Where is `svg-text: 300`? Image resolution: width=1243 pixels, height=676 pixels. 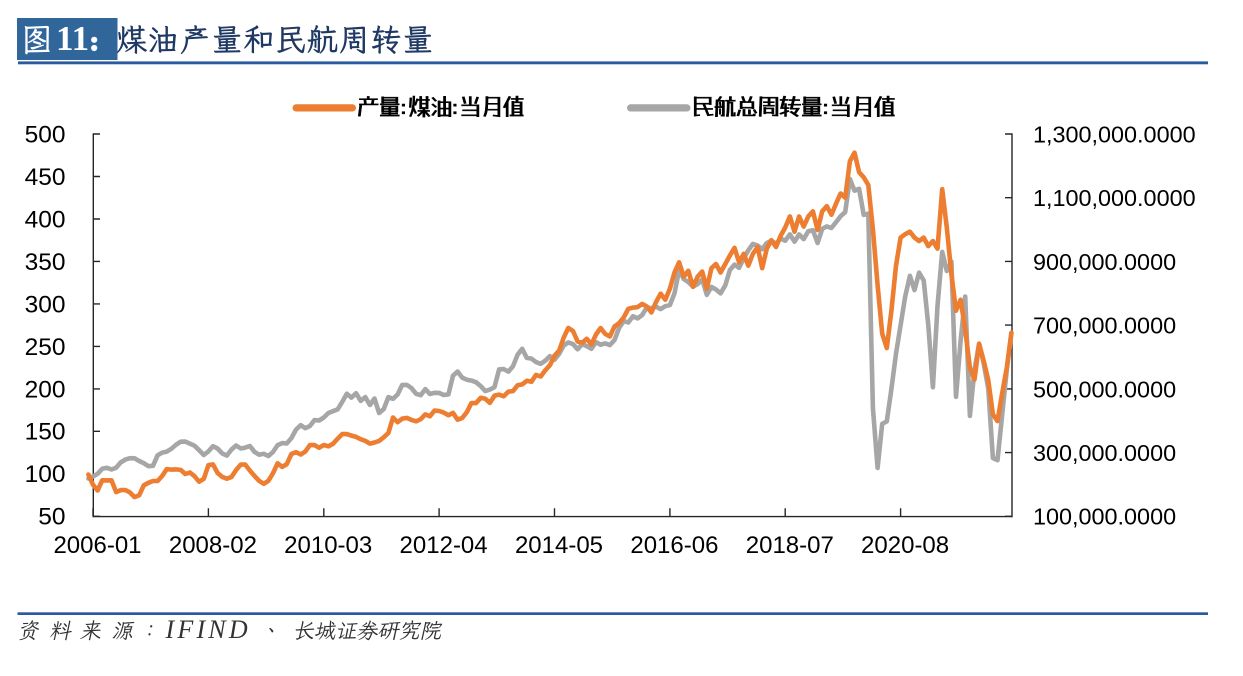
svg-text: 300 is located at coordinates (45, 304).